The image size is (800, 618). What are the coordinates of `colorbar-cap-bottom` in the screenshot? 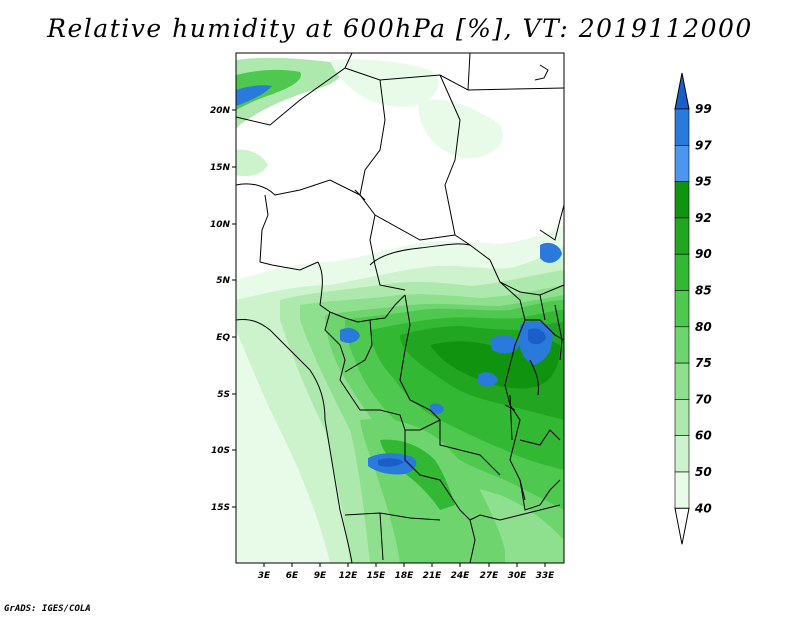 It's located at (682, 526).